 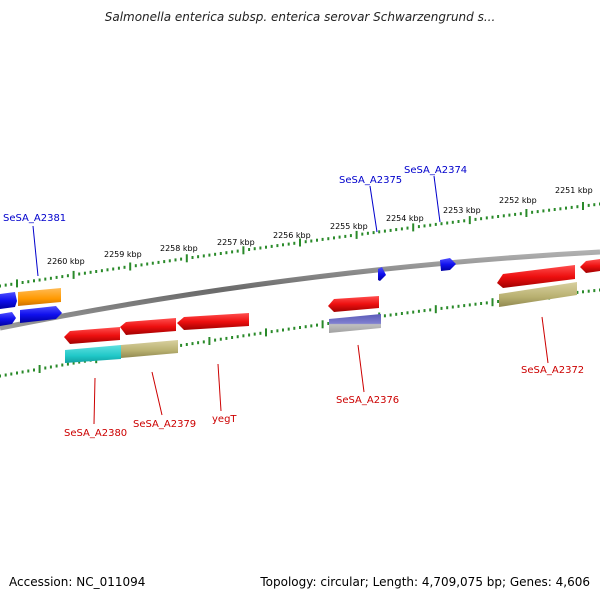 I want to click on forward-genes, so click(x=228, y=292).